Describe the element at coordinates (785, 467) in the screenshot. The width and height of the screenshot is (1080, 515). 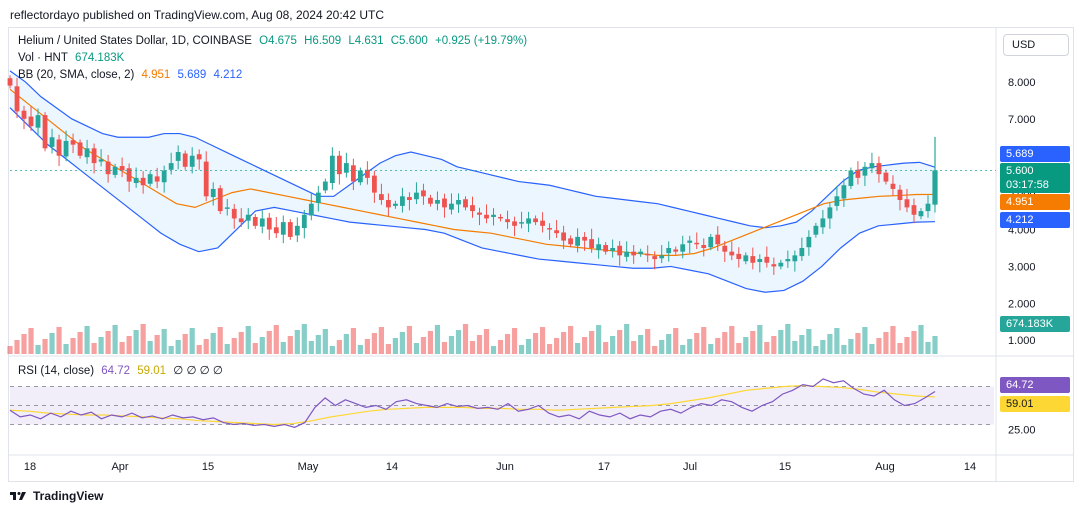
I see `time-axis-label: 15` at that location.